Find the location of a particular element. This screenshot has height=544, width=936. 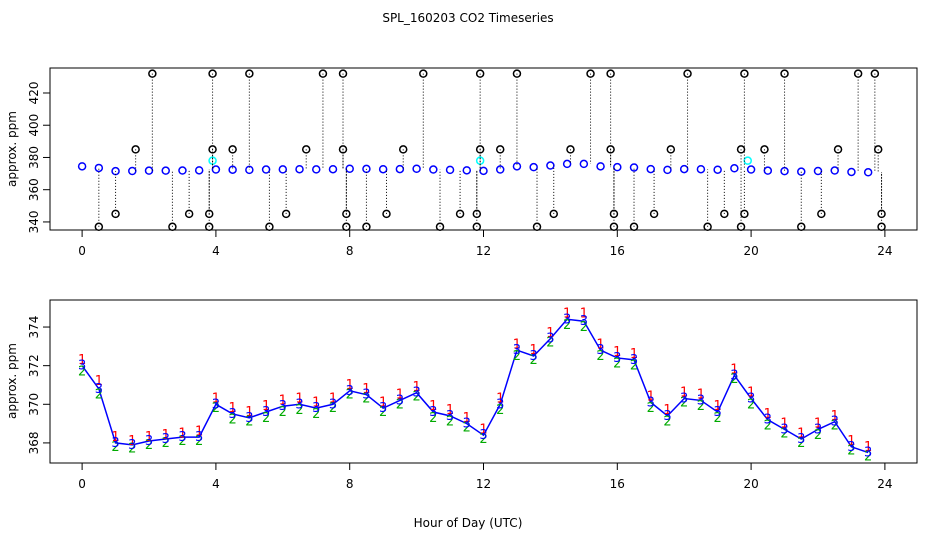

chart-title: SPL_160203 CO2 Timeseries is located at coordinates (467, 18).